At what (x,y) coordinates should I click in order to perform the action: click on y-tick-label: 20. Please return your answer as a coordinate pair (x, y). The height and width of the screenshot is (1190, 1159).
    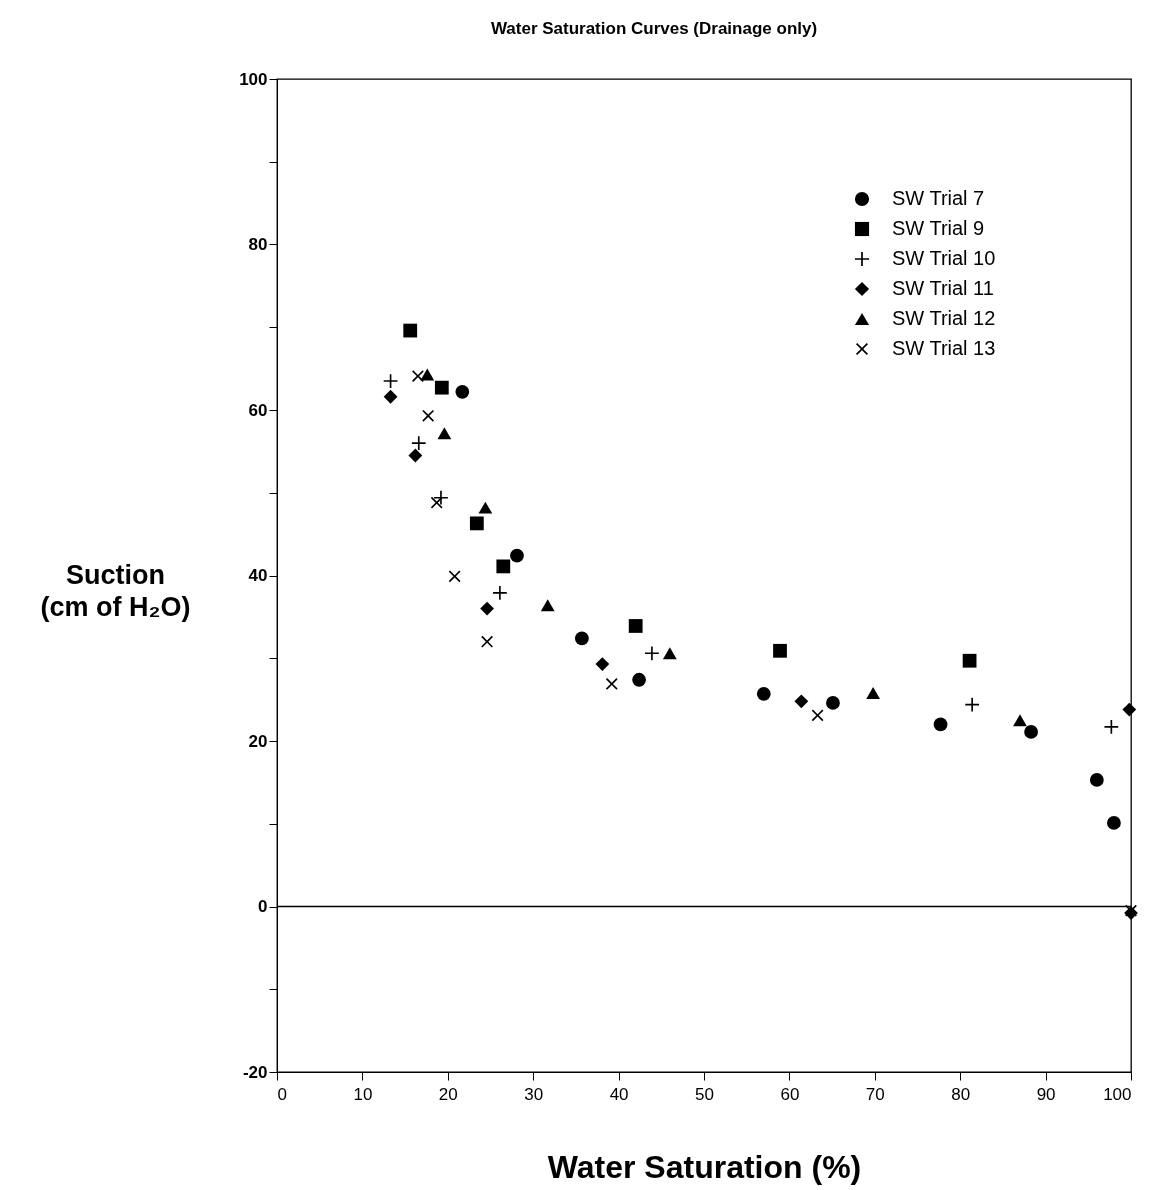
    Looking at the image, I should click on (258, 741).